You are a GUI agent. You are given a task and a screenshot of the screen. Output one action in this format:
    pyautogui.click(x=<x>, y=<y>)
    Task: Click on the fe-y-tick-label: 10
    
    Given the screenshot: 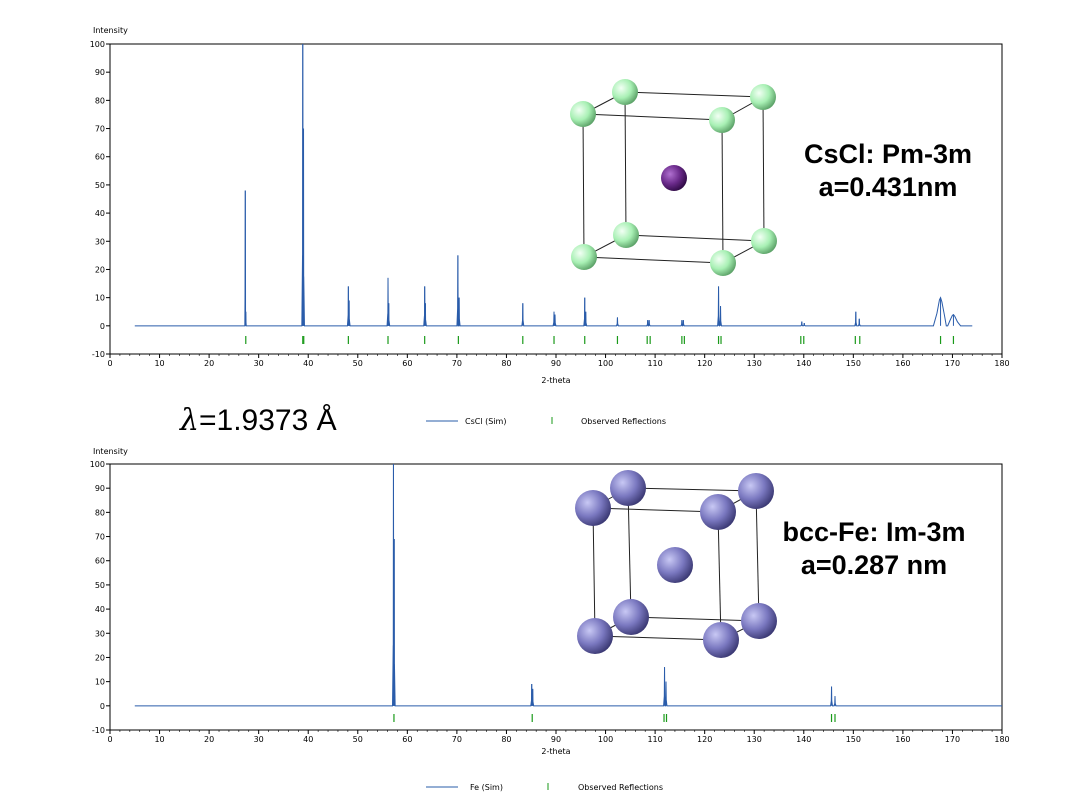 What is the action you would take?
    pyautogui.click(x=100, y=682)
    